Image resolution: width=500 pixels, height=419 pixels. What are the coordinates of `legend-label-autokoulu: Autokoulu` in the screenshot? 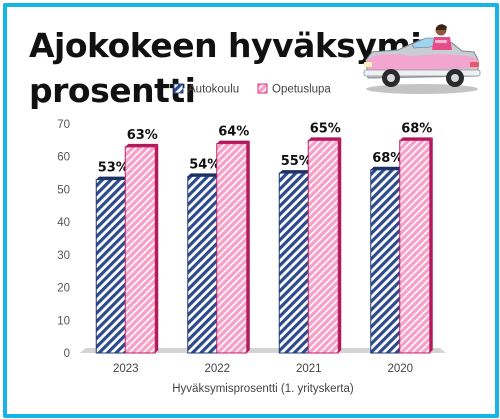 It's located at (213, 90).